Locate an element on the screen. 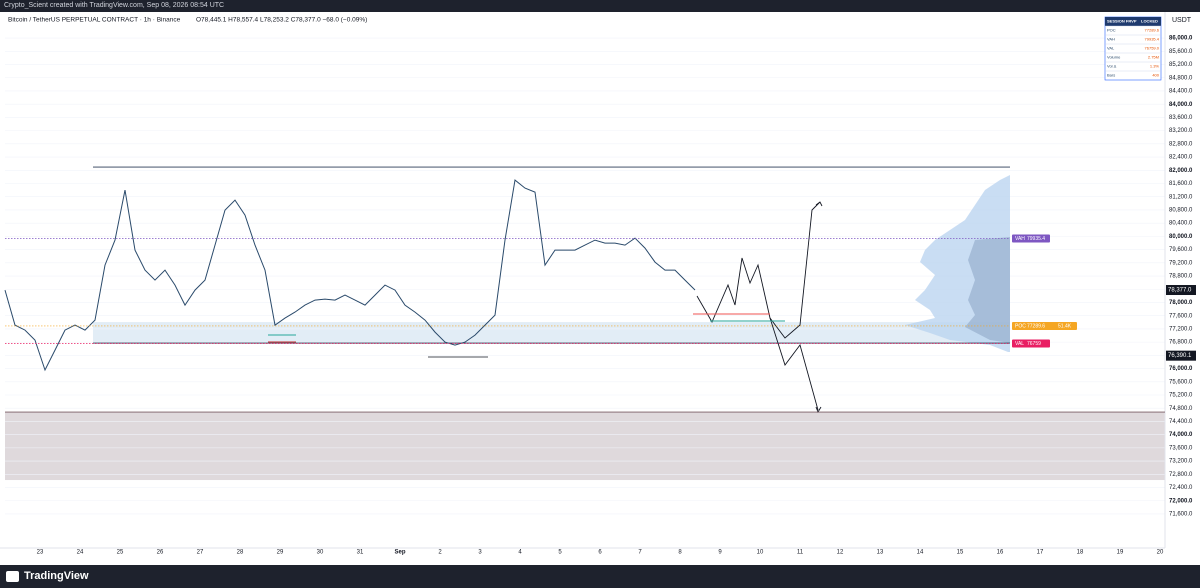  y-tick-label: 84,400.0 is located at coordinates (1181, 92).